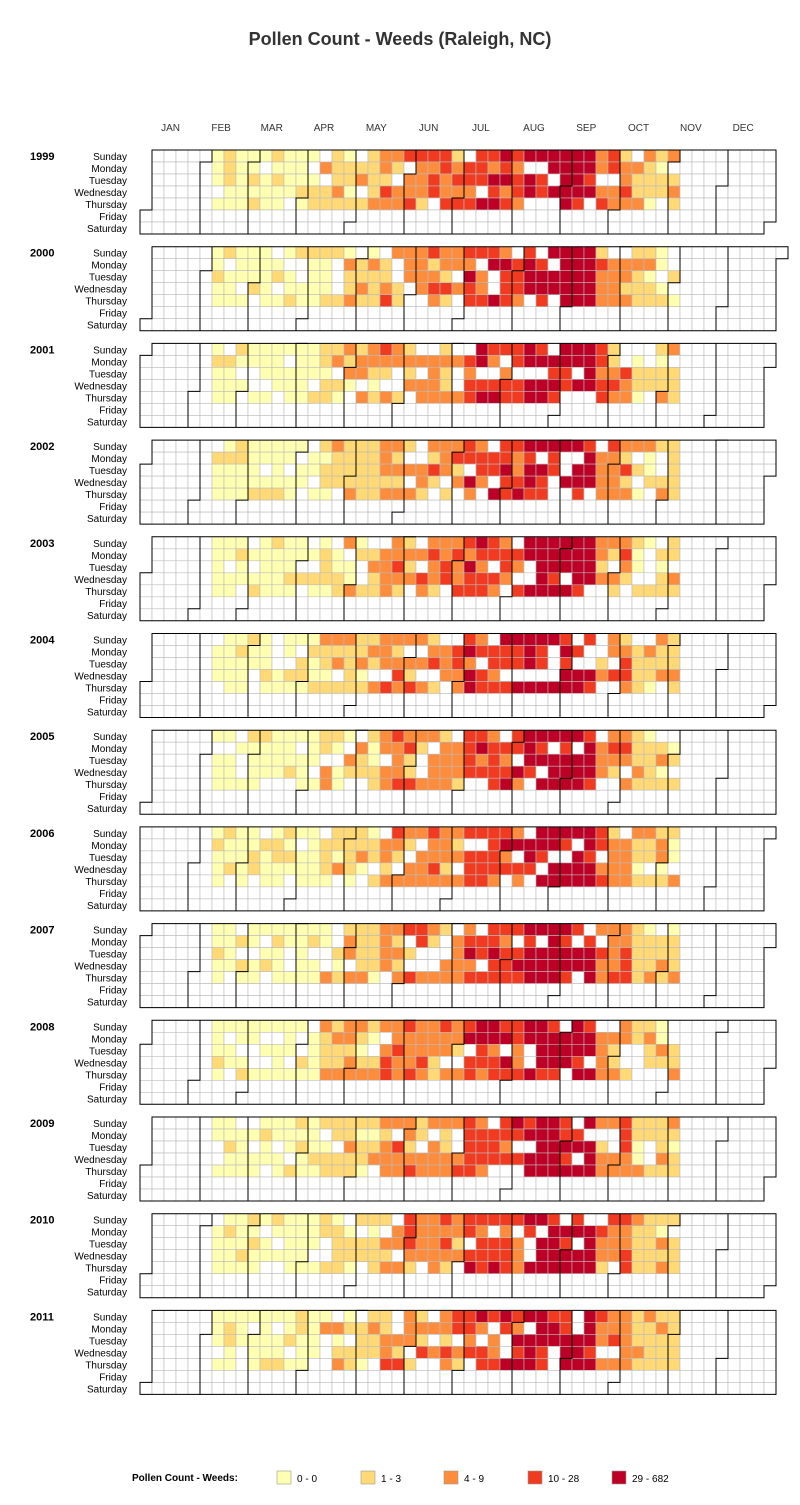 Image resolution: width=800 pixels, height=1505 pixels. What do you see at coordinates (113, 507) in the screenshot?
I see `weekday-label: Friday` at bounding box center [113, 507].